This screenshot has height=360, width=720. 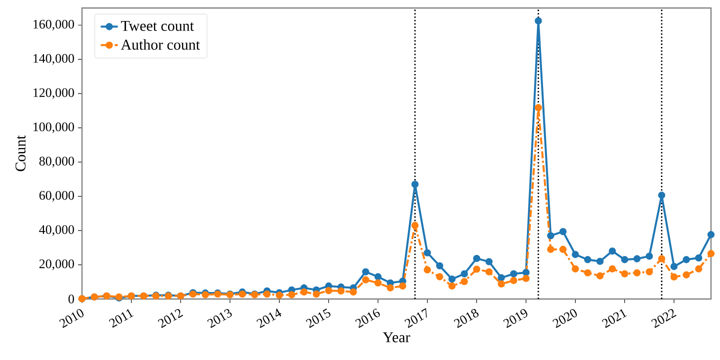 What do you see at coordinates (466, 318) in the screenshot?
I see `x-tick-label: 2018` at bounding box center [466, 318].